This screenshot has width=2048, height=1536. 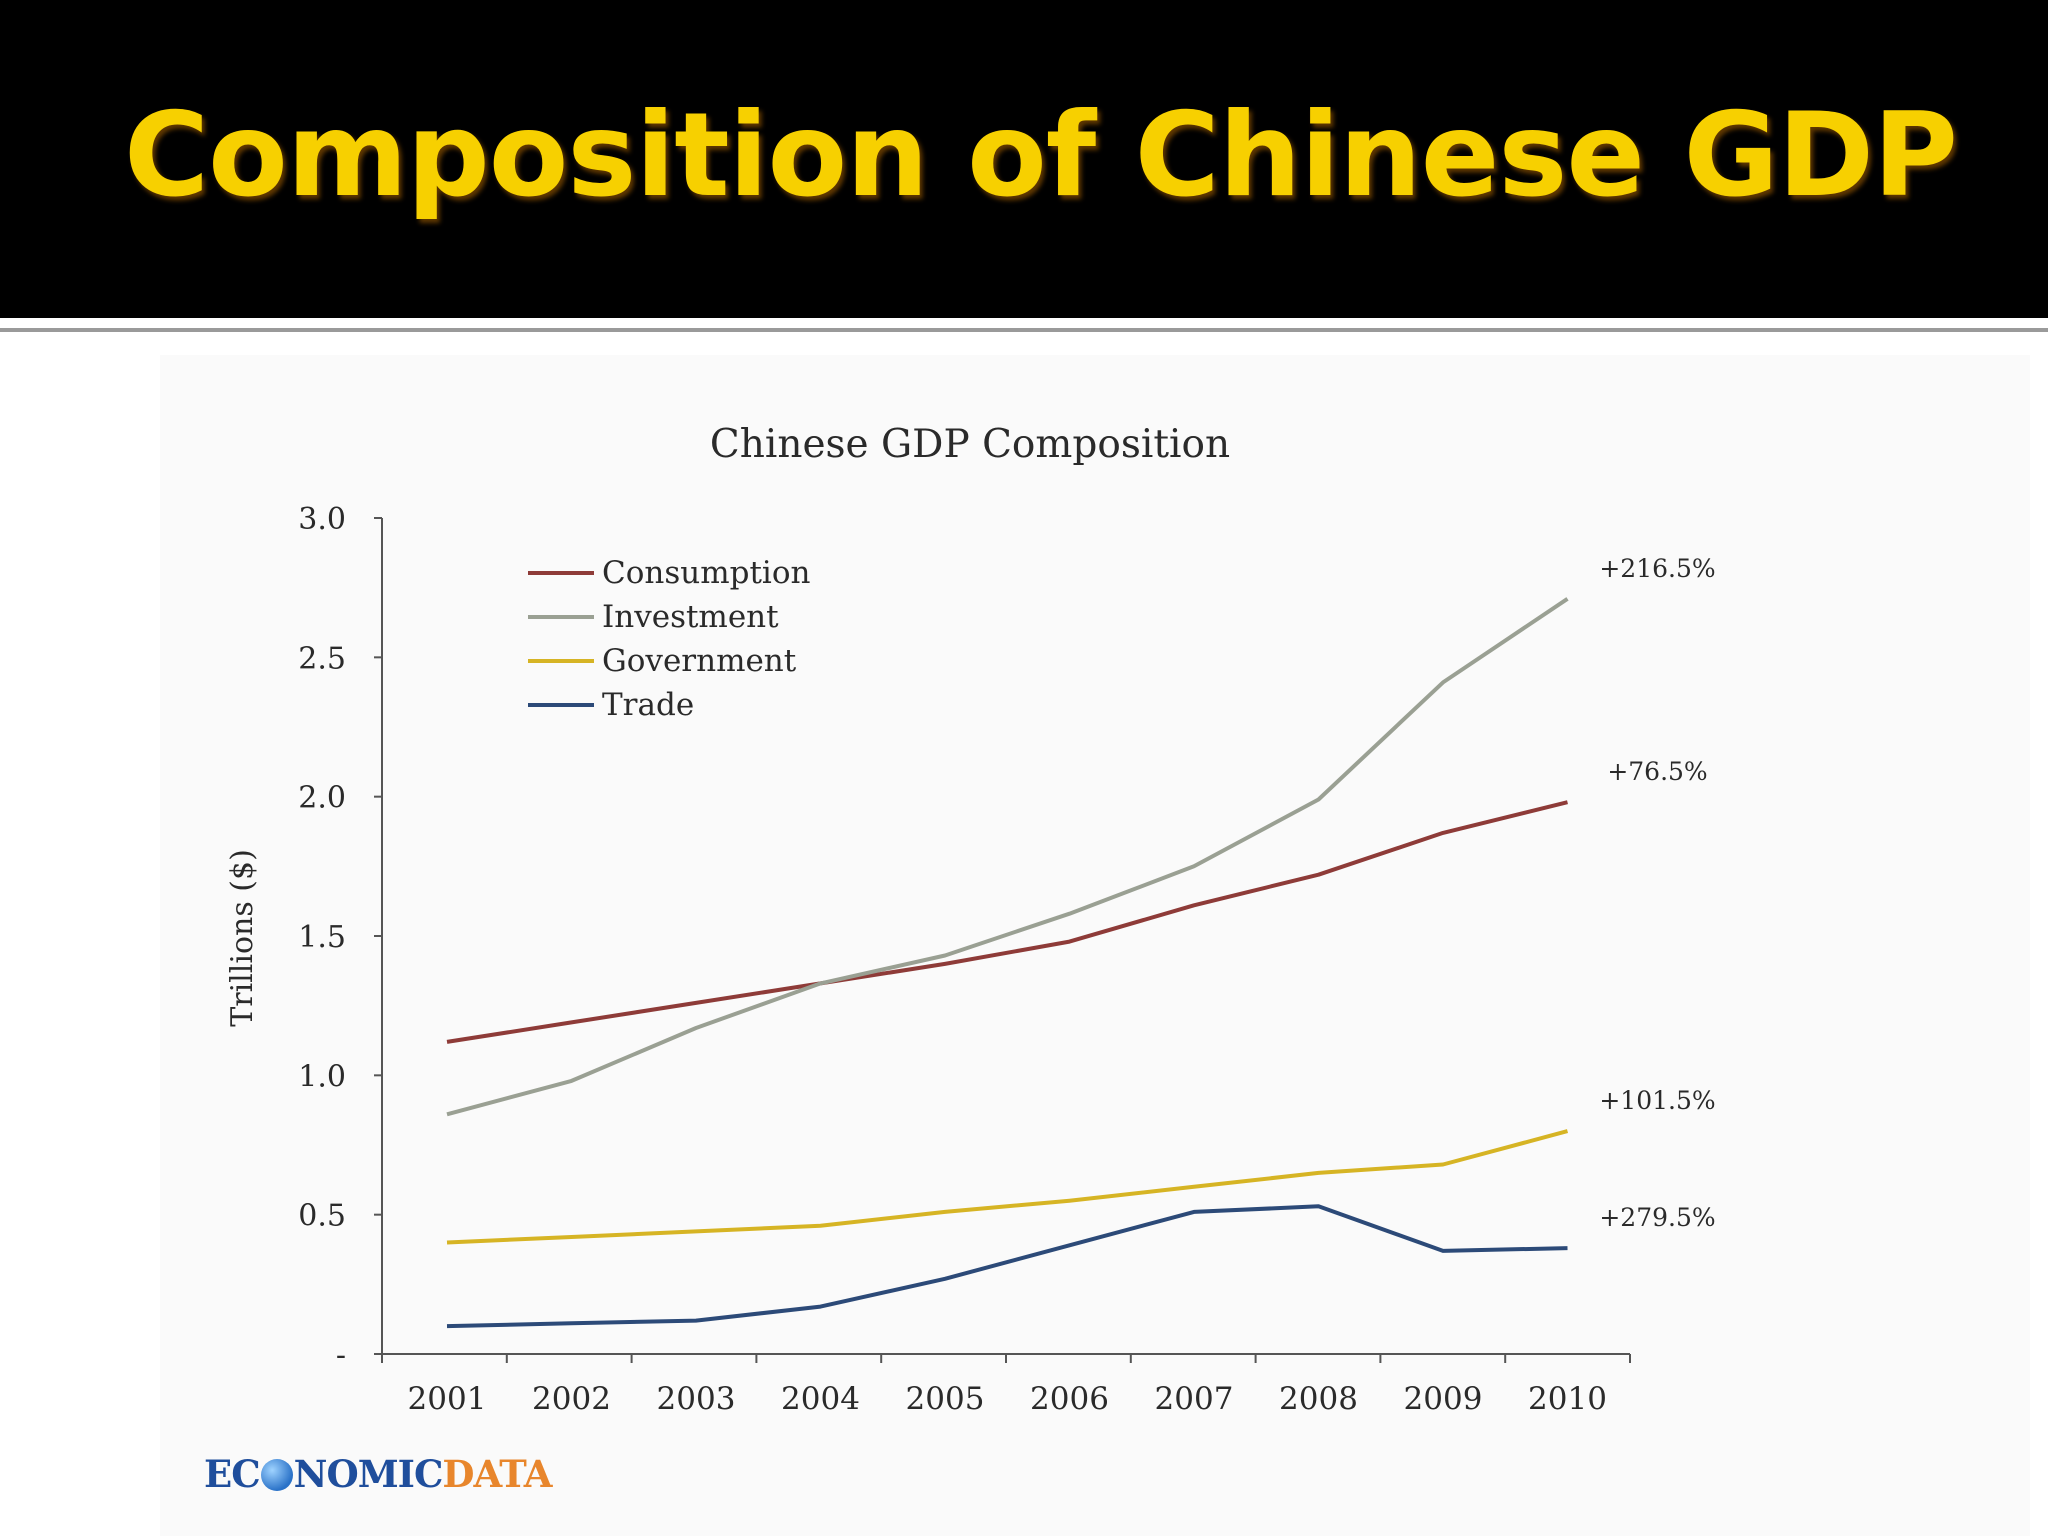 What do you see at coordinates (242, 938) in the screenshot?
I see `y-axis-label: Trillions ($)` at bounding box center [242, 938].